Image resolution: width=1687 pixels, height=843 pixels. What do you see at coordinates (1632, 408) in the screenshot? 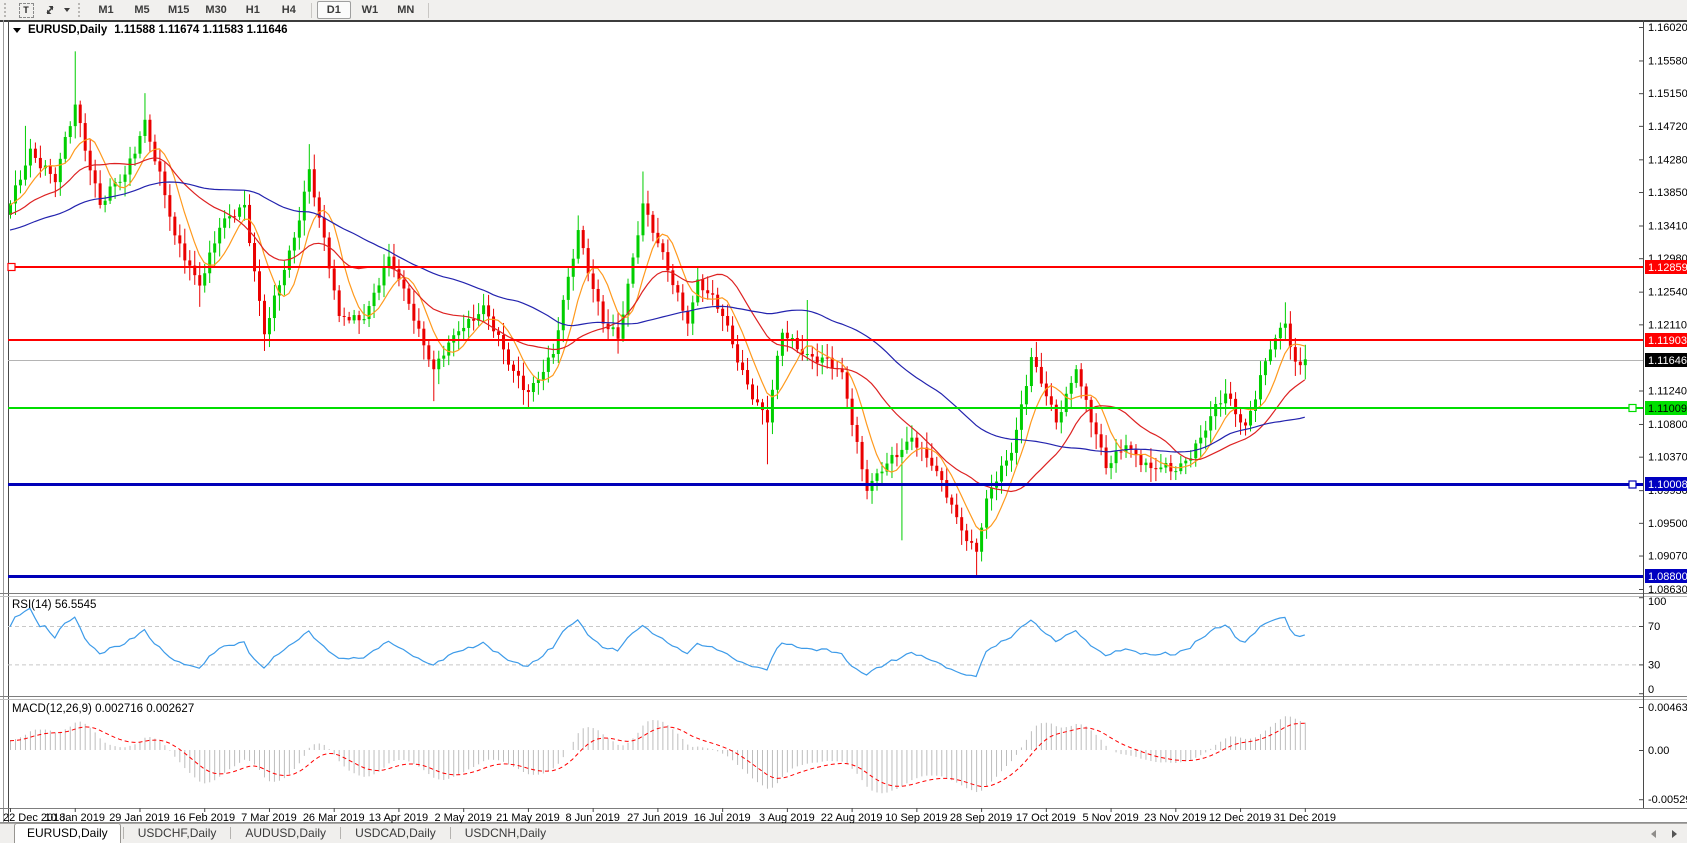
I see `hline-handle-1.11009` at bounding box center [1632, 408].